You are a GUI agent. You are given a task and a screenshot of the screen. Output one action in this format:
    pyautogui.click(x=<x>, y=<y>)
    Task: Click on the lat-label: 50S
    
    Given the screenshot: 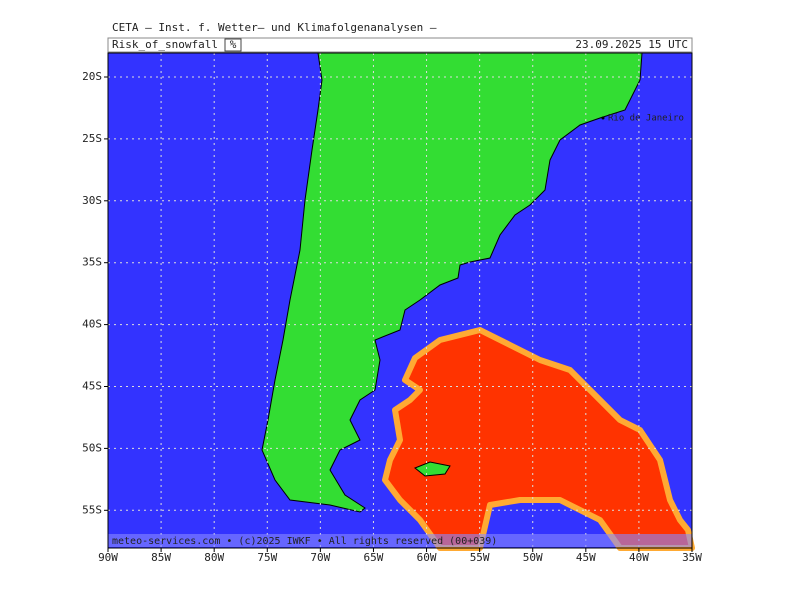 What is the action you would take?
    pyautogui.click(x=92, y=447)
    